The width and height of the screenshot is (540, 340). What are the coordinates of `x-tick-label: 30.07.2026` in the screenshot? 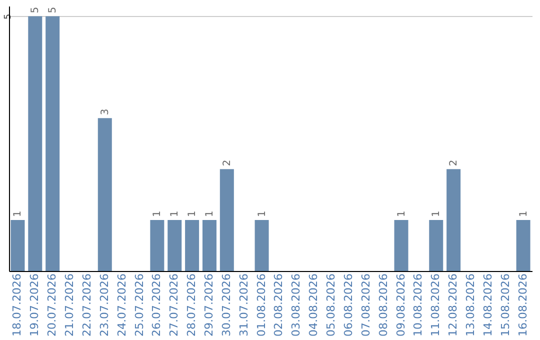 It's located at (226, 305).